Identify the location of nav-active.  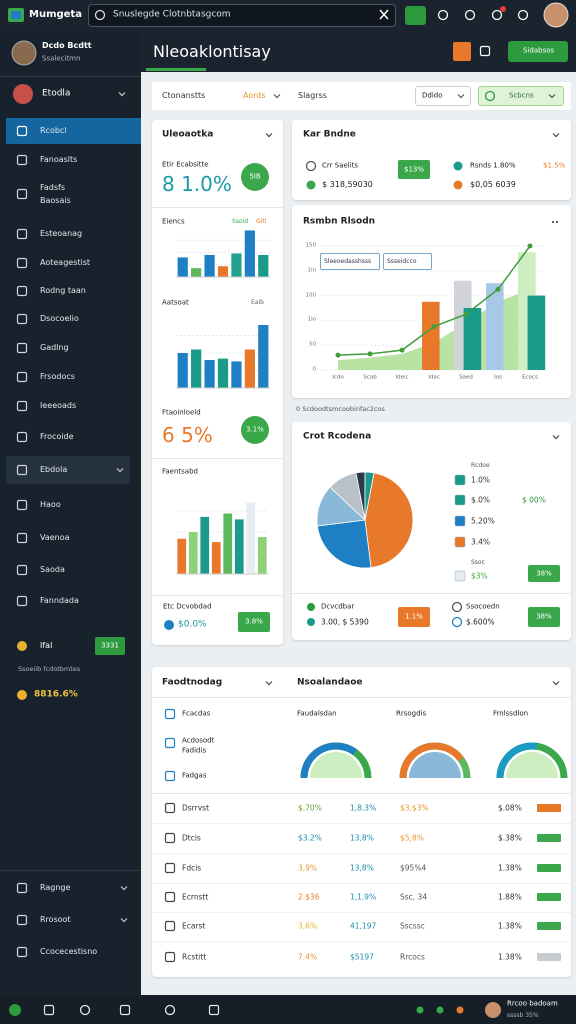
(73, 131).